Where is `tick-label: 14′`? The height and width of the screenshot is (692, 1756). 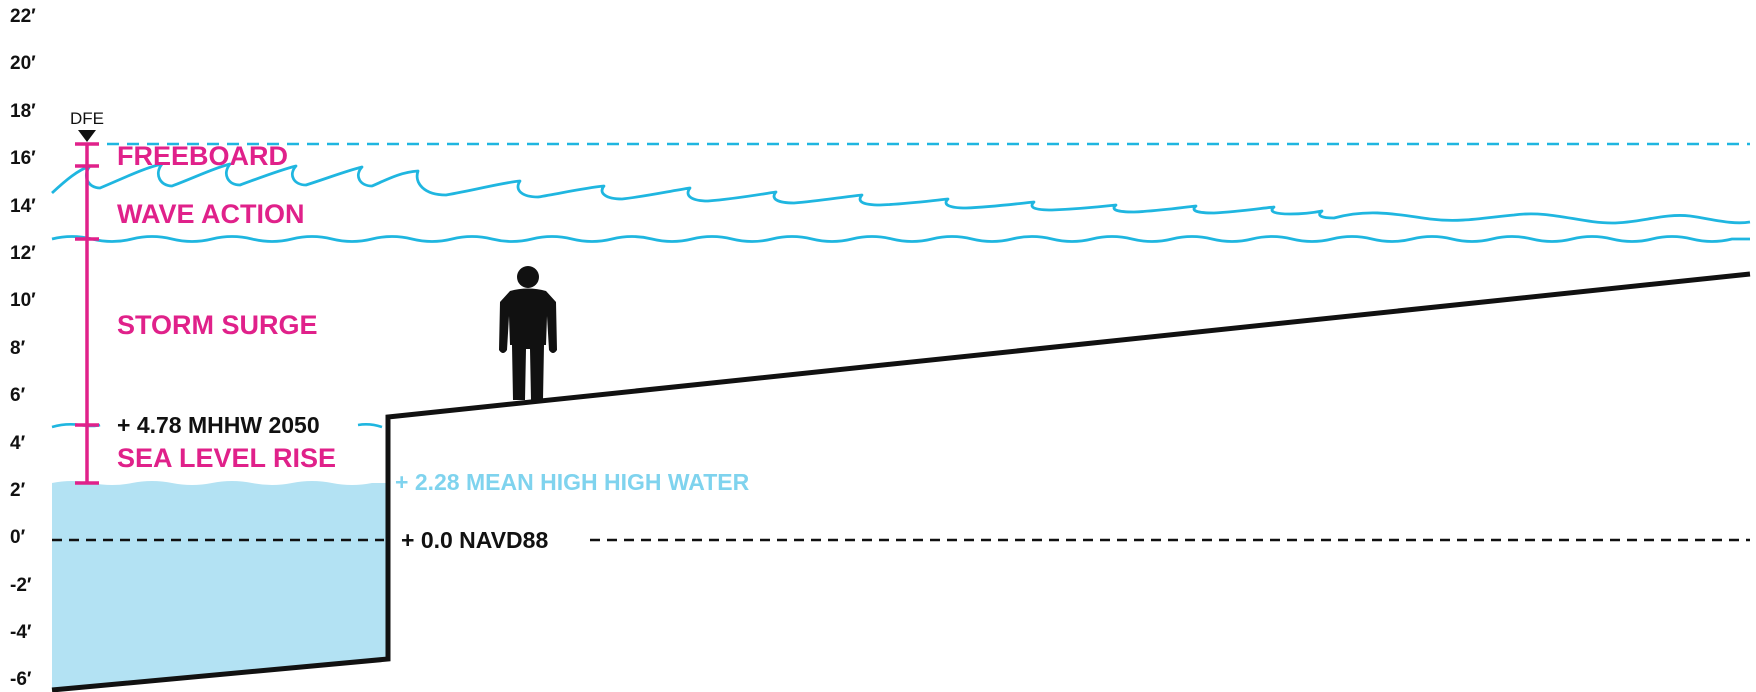
tick-label: 14′ is located at coordinates (23, 206).